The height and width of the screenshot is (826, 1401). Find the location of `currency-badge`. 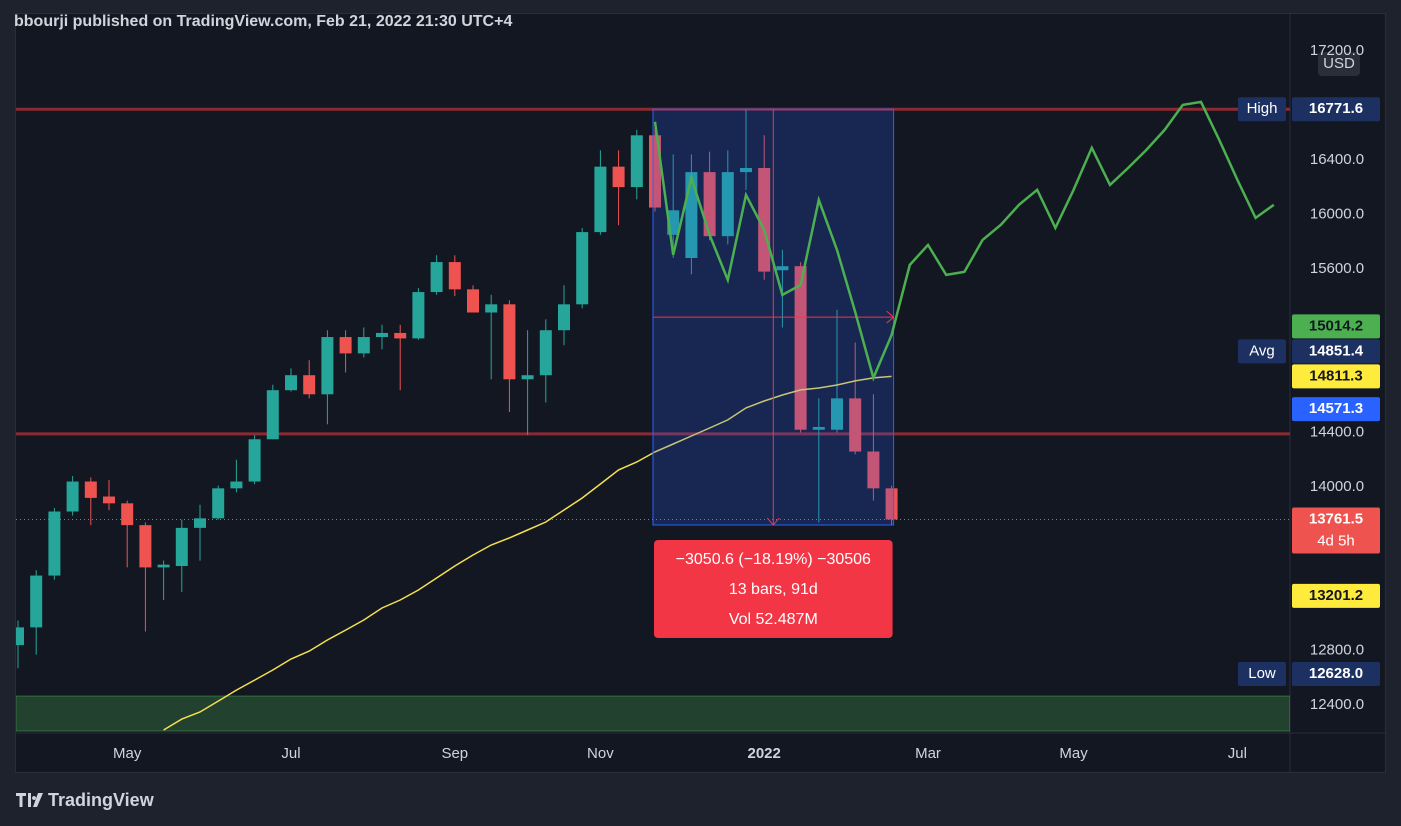

currency-badge is located at coordinates (1339, 64).